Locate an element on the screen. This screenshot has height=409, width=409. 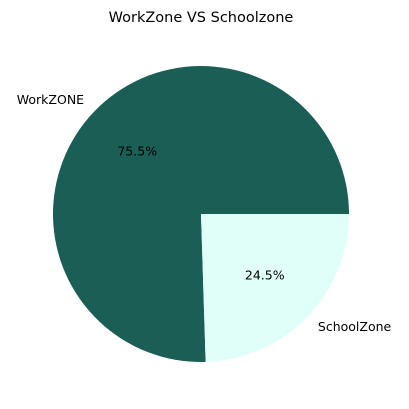
chart-title: WorkZone VS Schoolzone is located at coordinates (201, 18).